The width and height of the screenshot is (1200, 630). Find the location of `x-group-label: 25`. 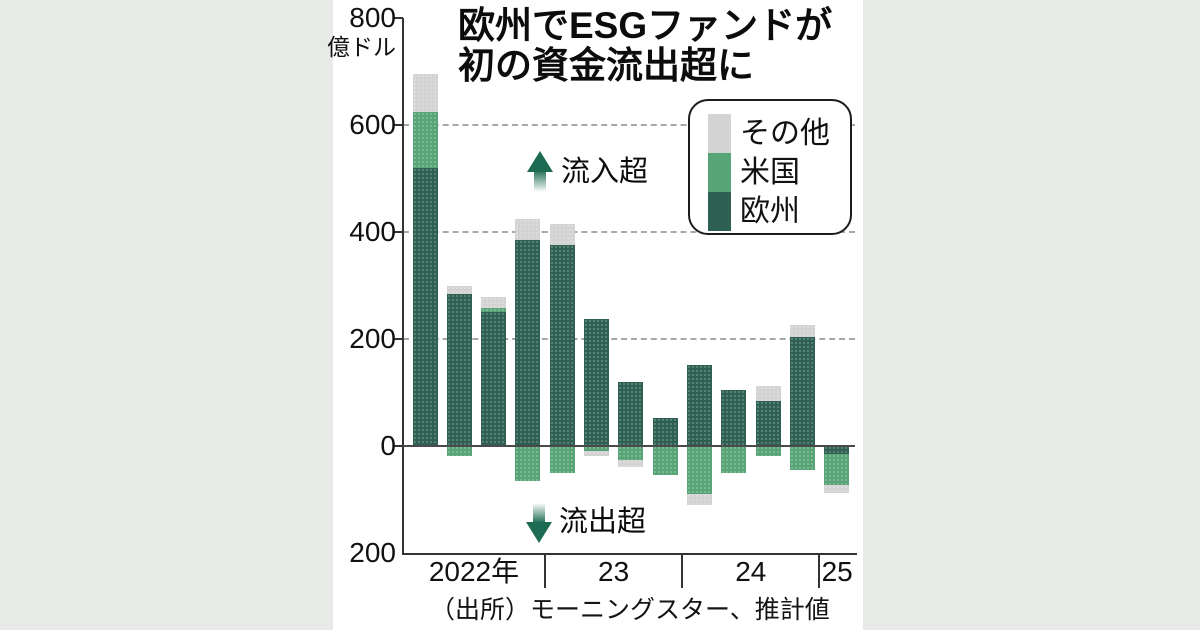

x-group-label: 25 is located at coordinates (837, 571).